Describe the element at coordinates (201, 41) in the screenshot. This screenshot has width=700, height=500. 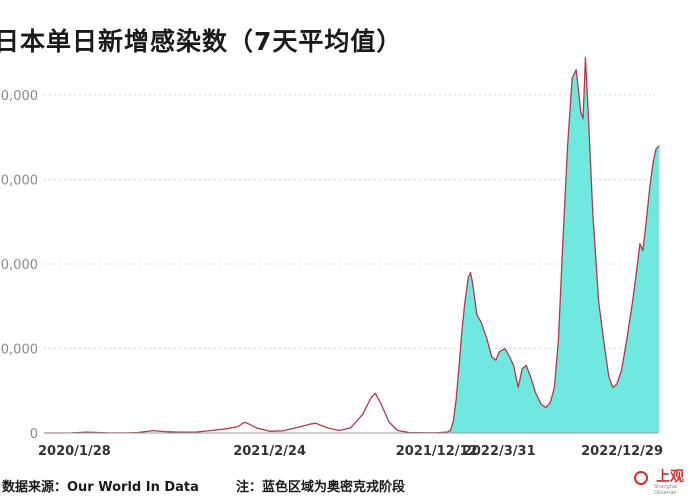
I see `chart-title: 日本单日新增感染数（7天平均值）` at that location.